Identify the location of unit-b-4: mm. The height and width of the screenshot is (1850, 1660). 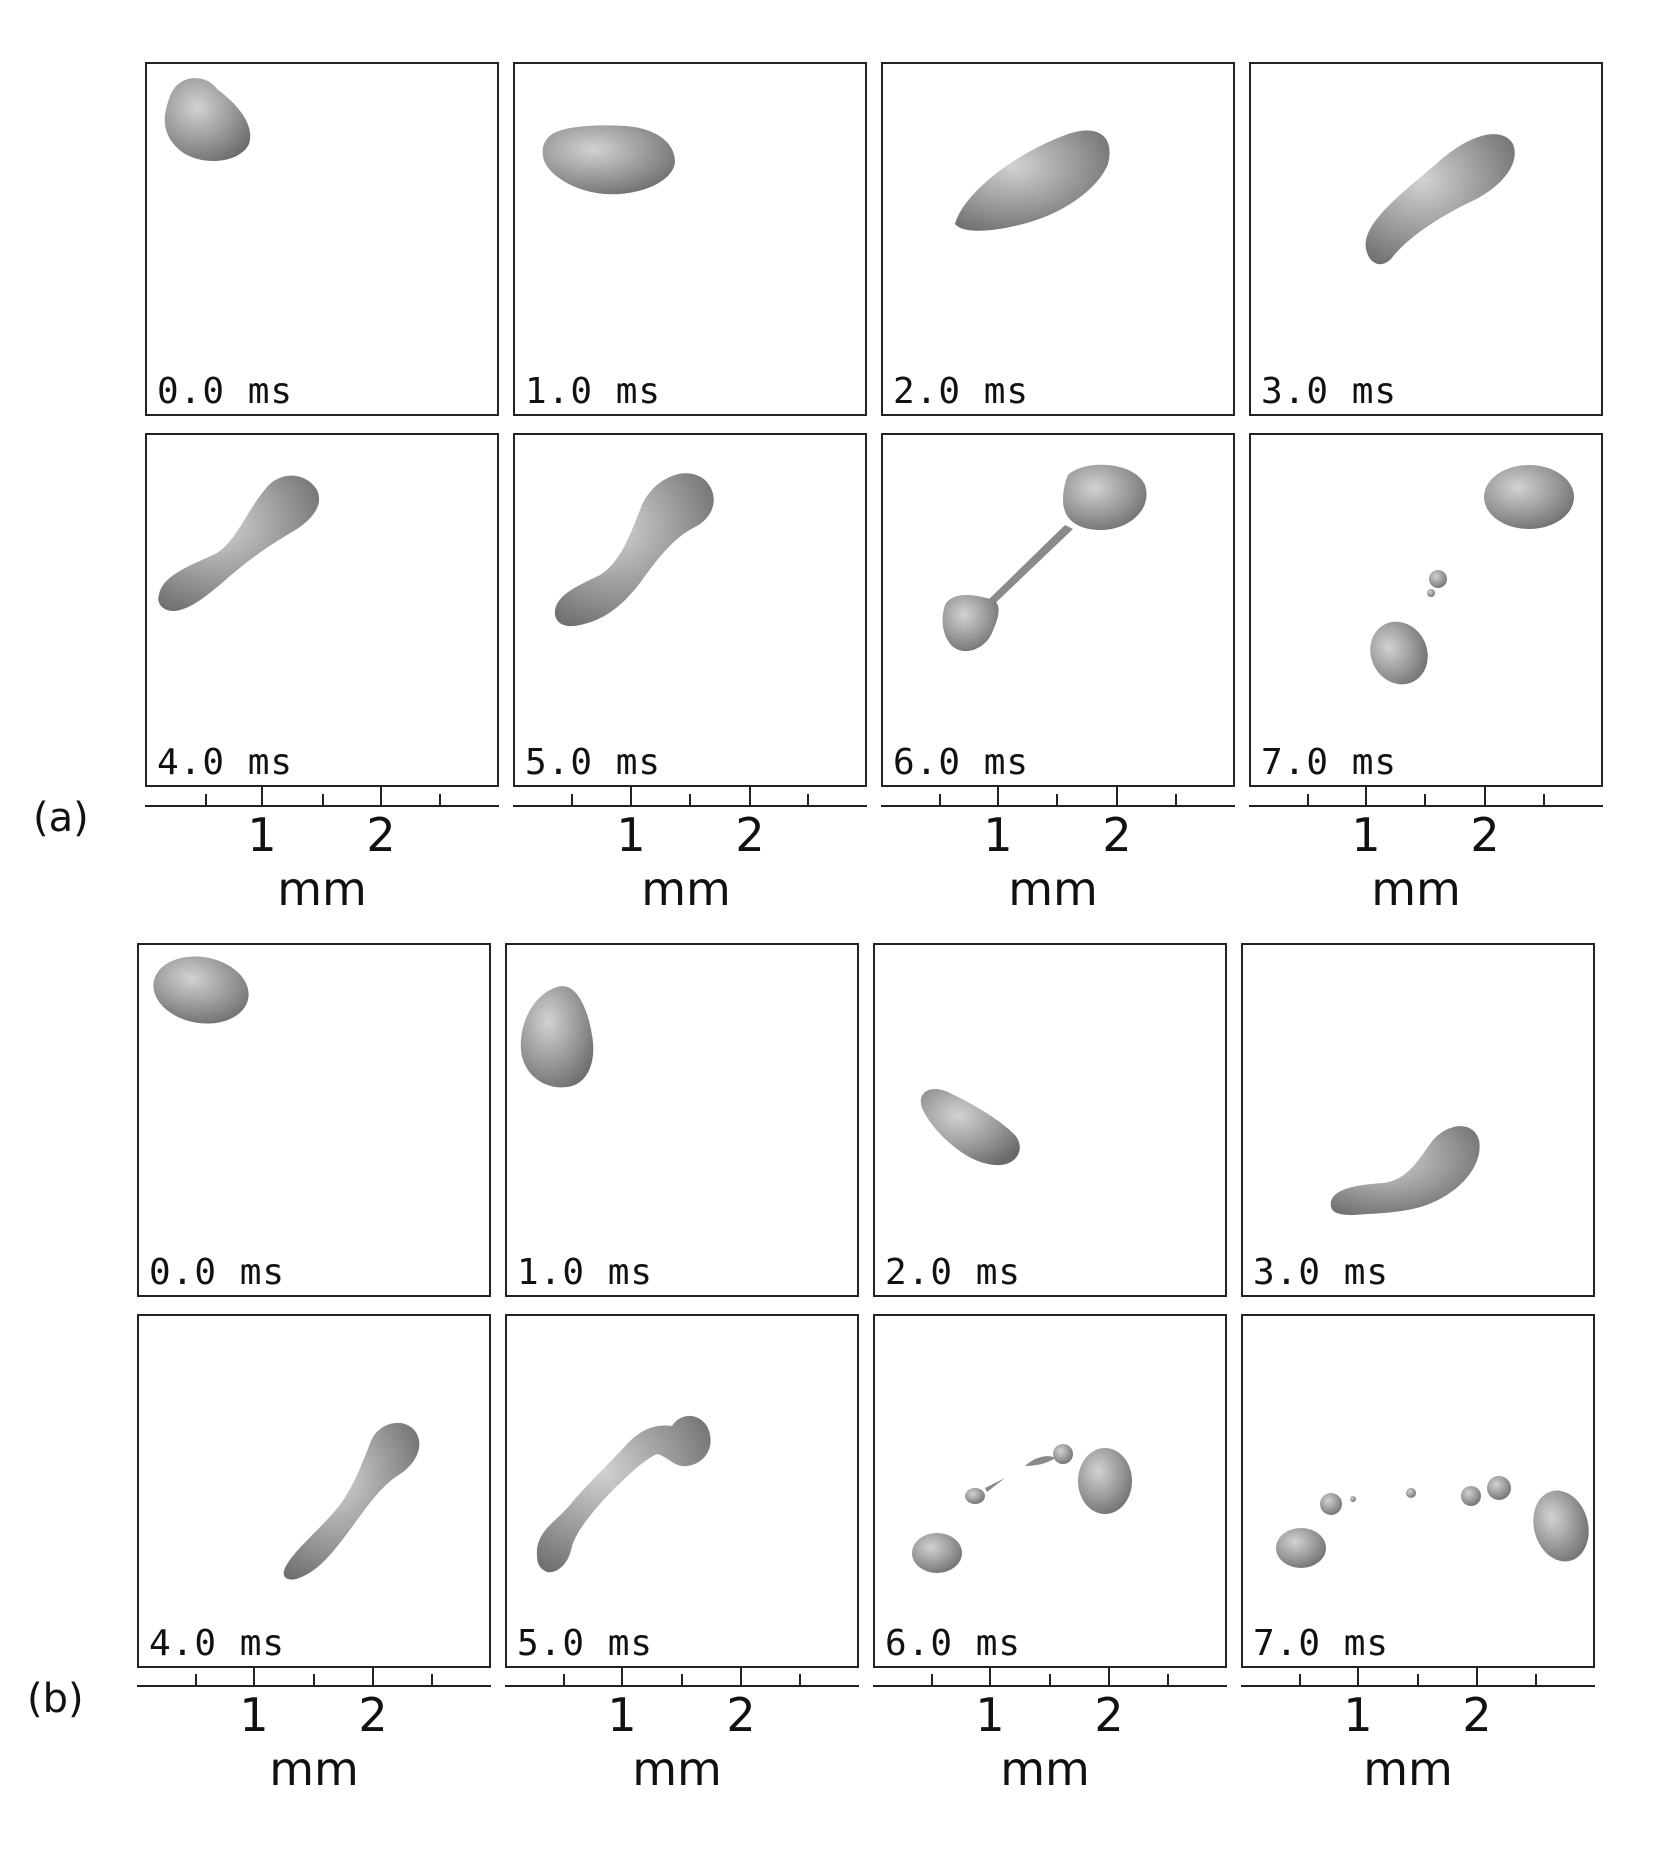
(1408, 1769).